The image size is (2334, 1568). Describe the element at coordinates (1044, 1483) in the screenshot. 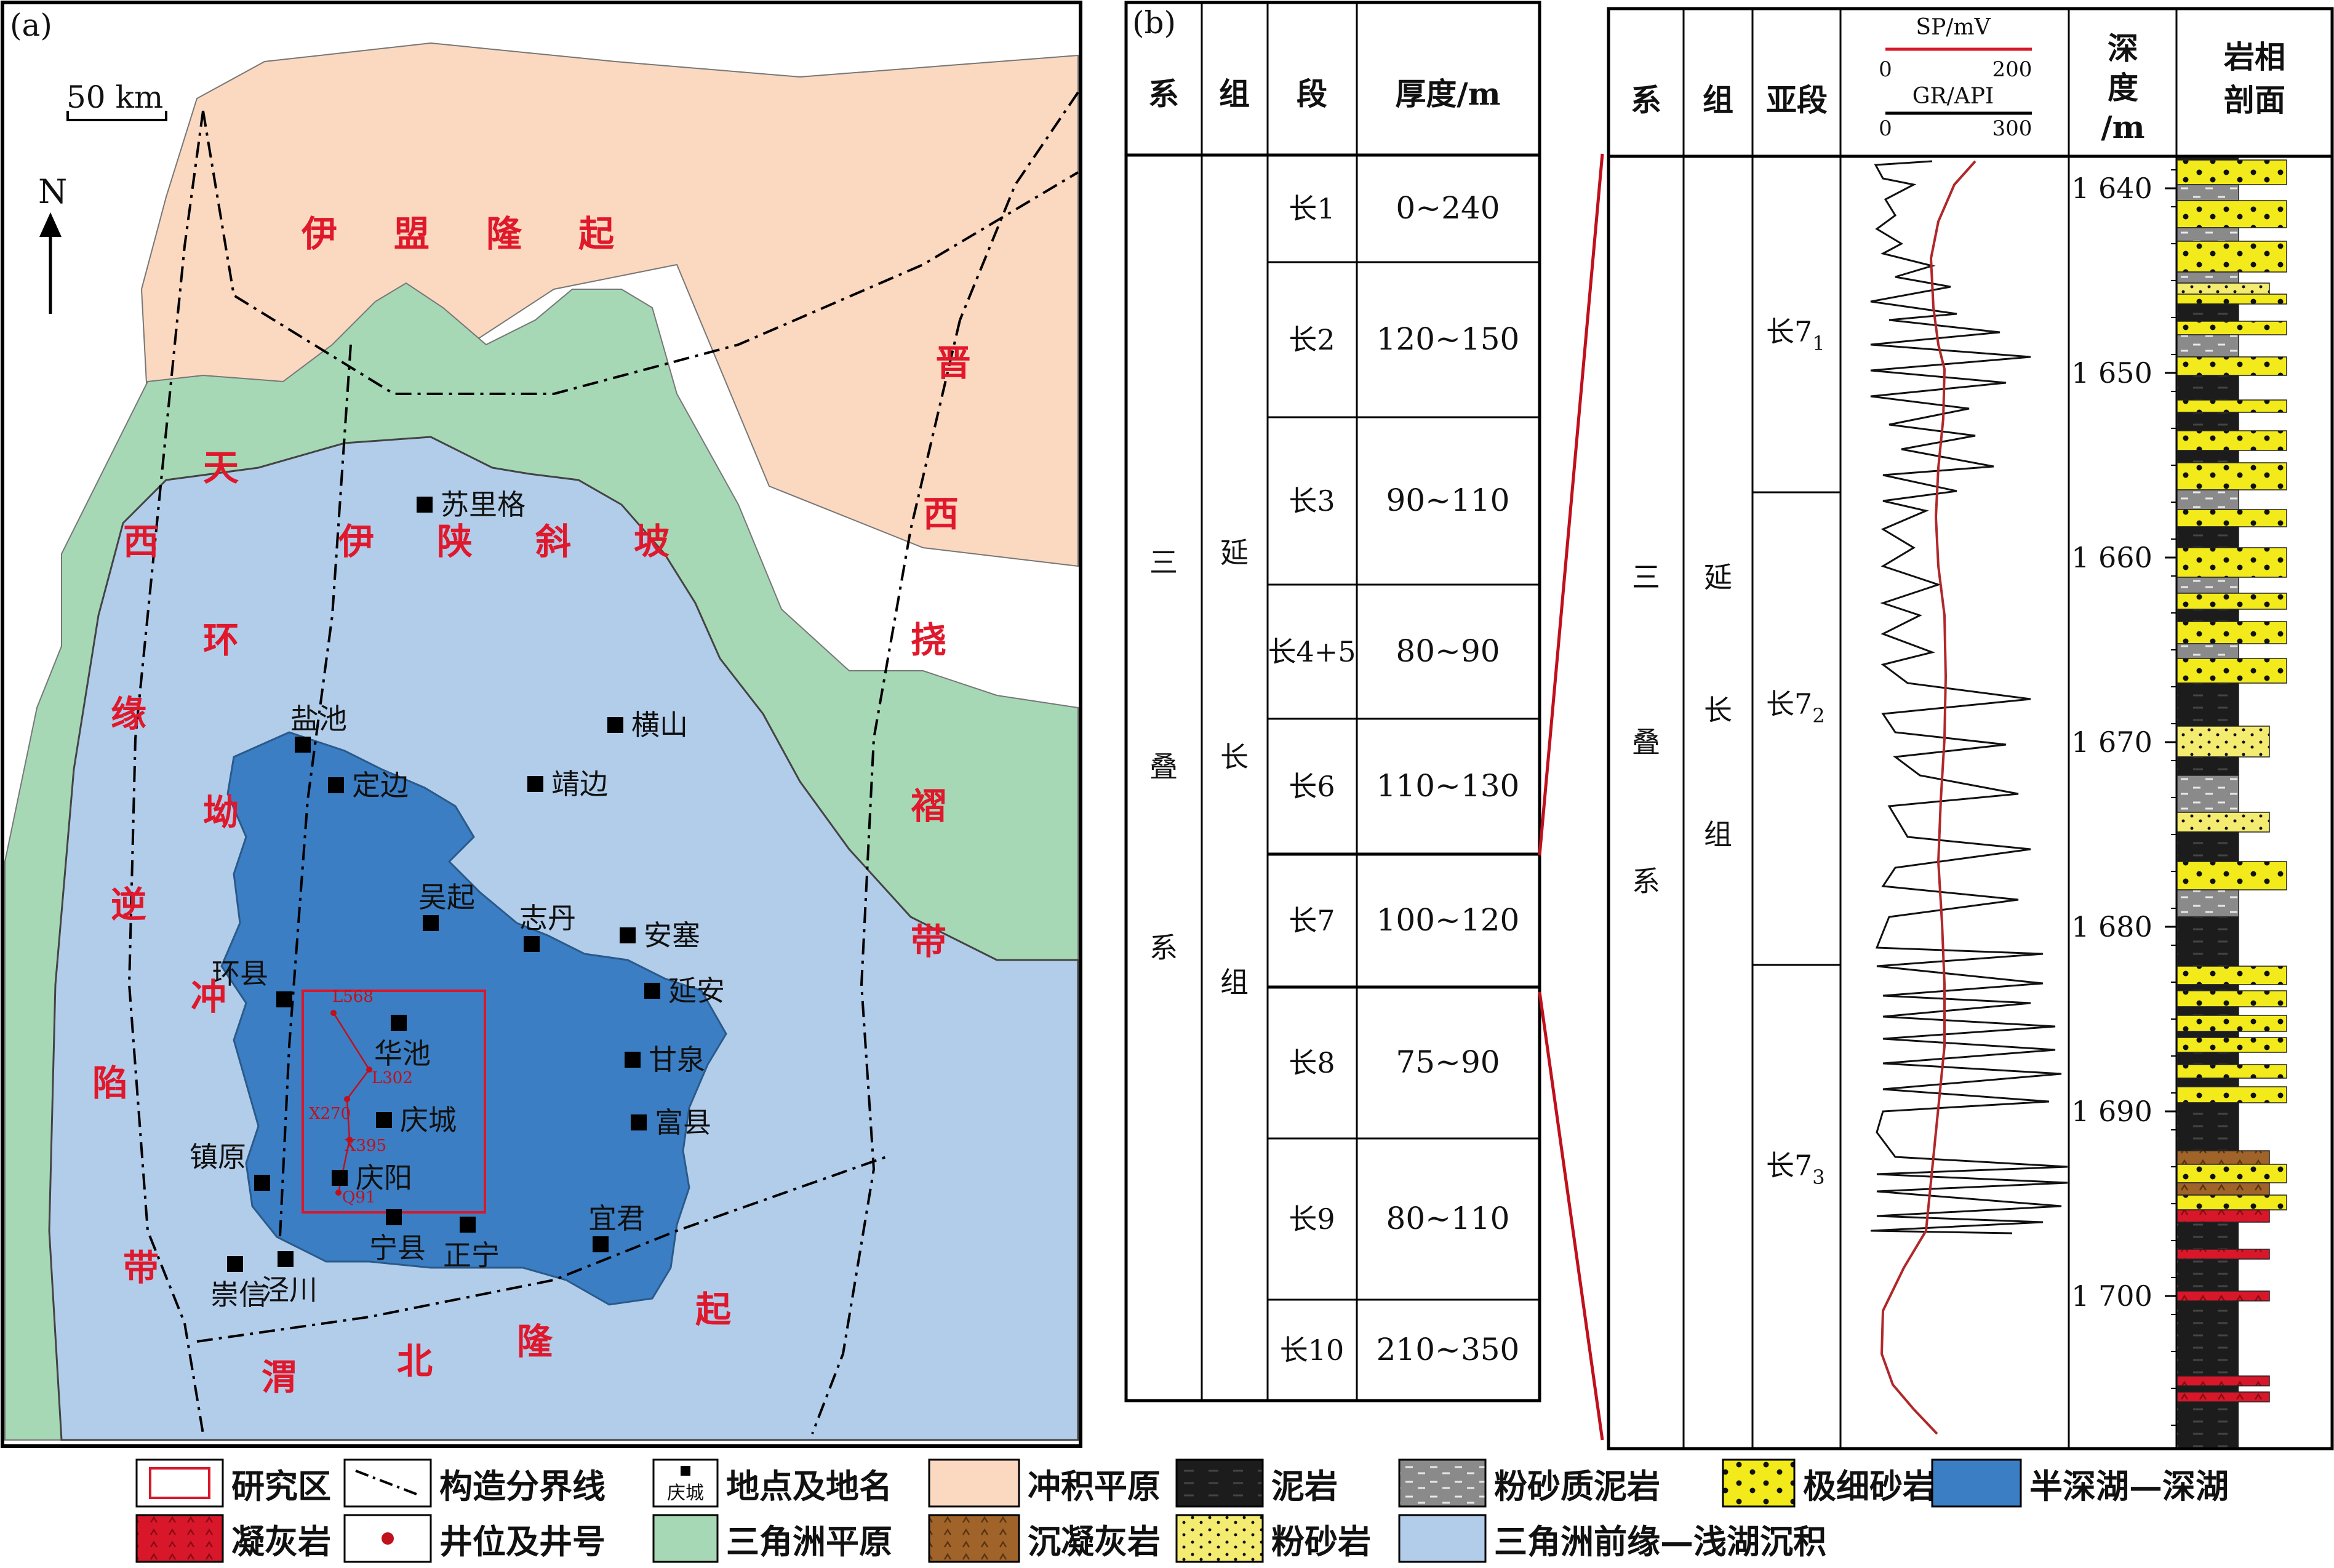

I see `legend-item: 冲积平原` at that location.